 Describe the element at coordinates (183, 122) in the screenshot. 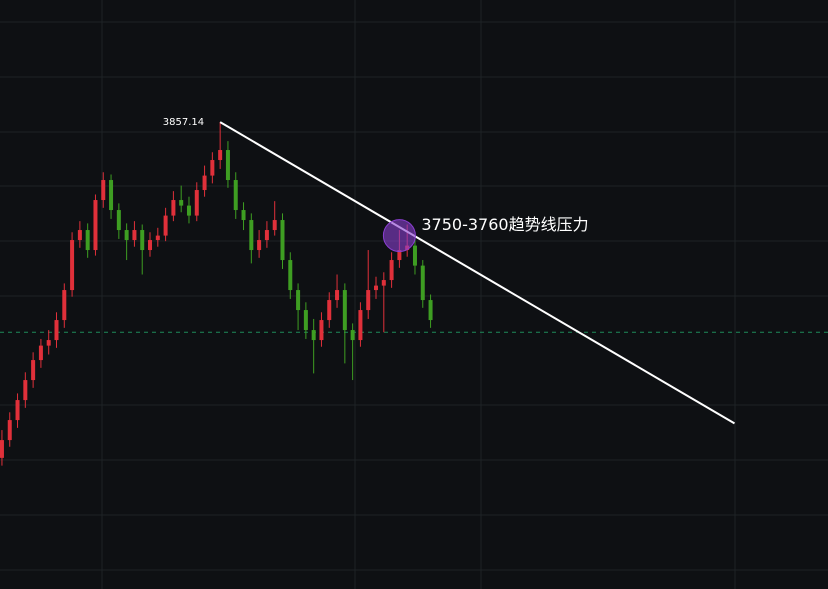

I see `max-price-label: 3857.14` at that location.